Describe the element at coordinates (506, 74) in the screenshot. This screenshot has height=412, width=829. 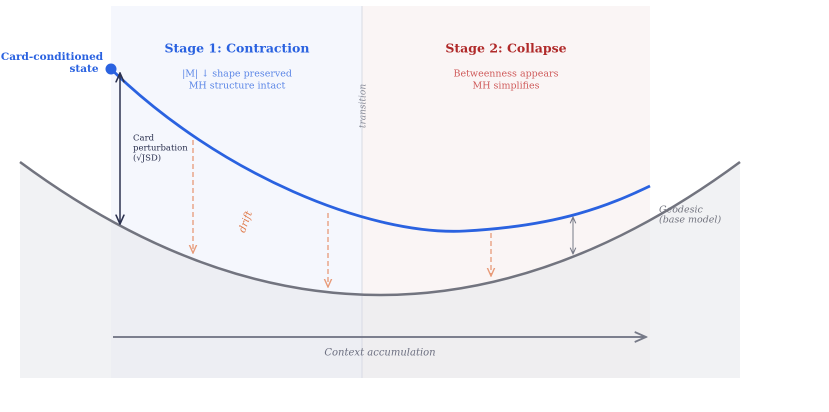
I see `stage-note: Betweenness appears` at that location.